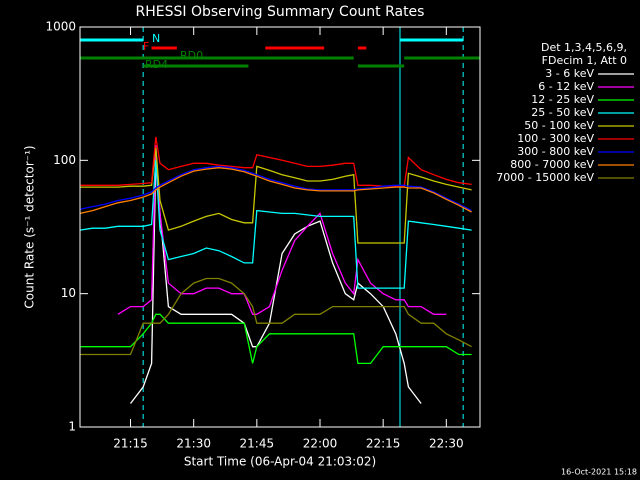  I want to click on legend-label: 25 - 50 keV, so click(562, 112).